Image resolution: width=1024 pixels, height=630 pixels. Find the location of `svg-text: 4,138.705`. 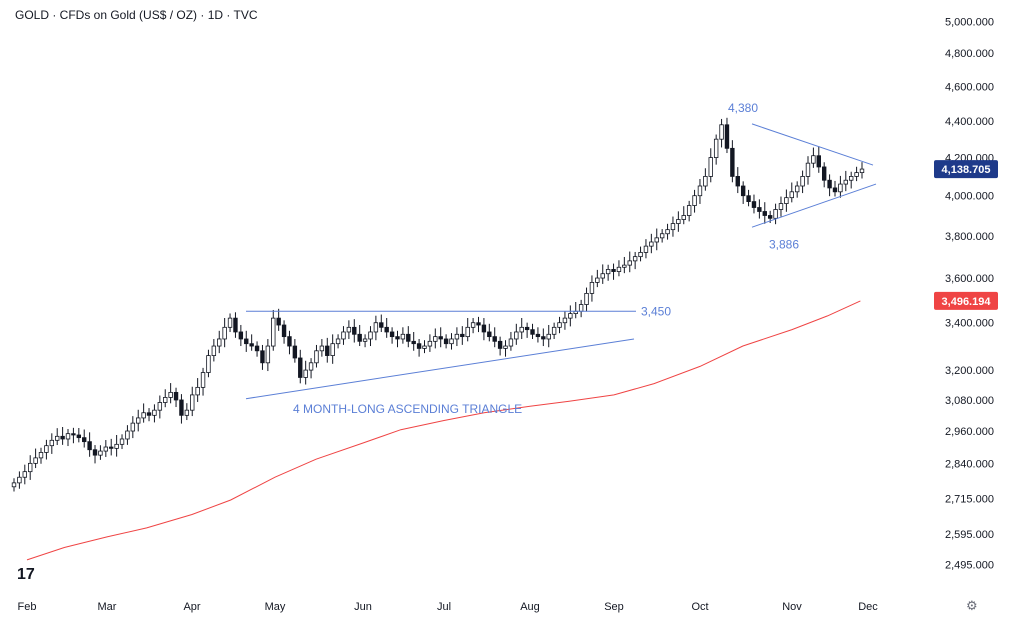

svg-text: 4,138.705 is located at coordinates (966, 170).